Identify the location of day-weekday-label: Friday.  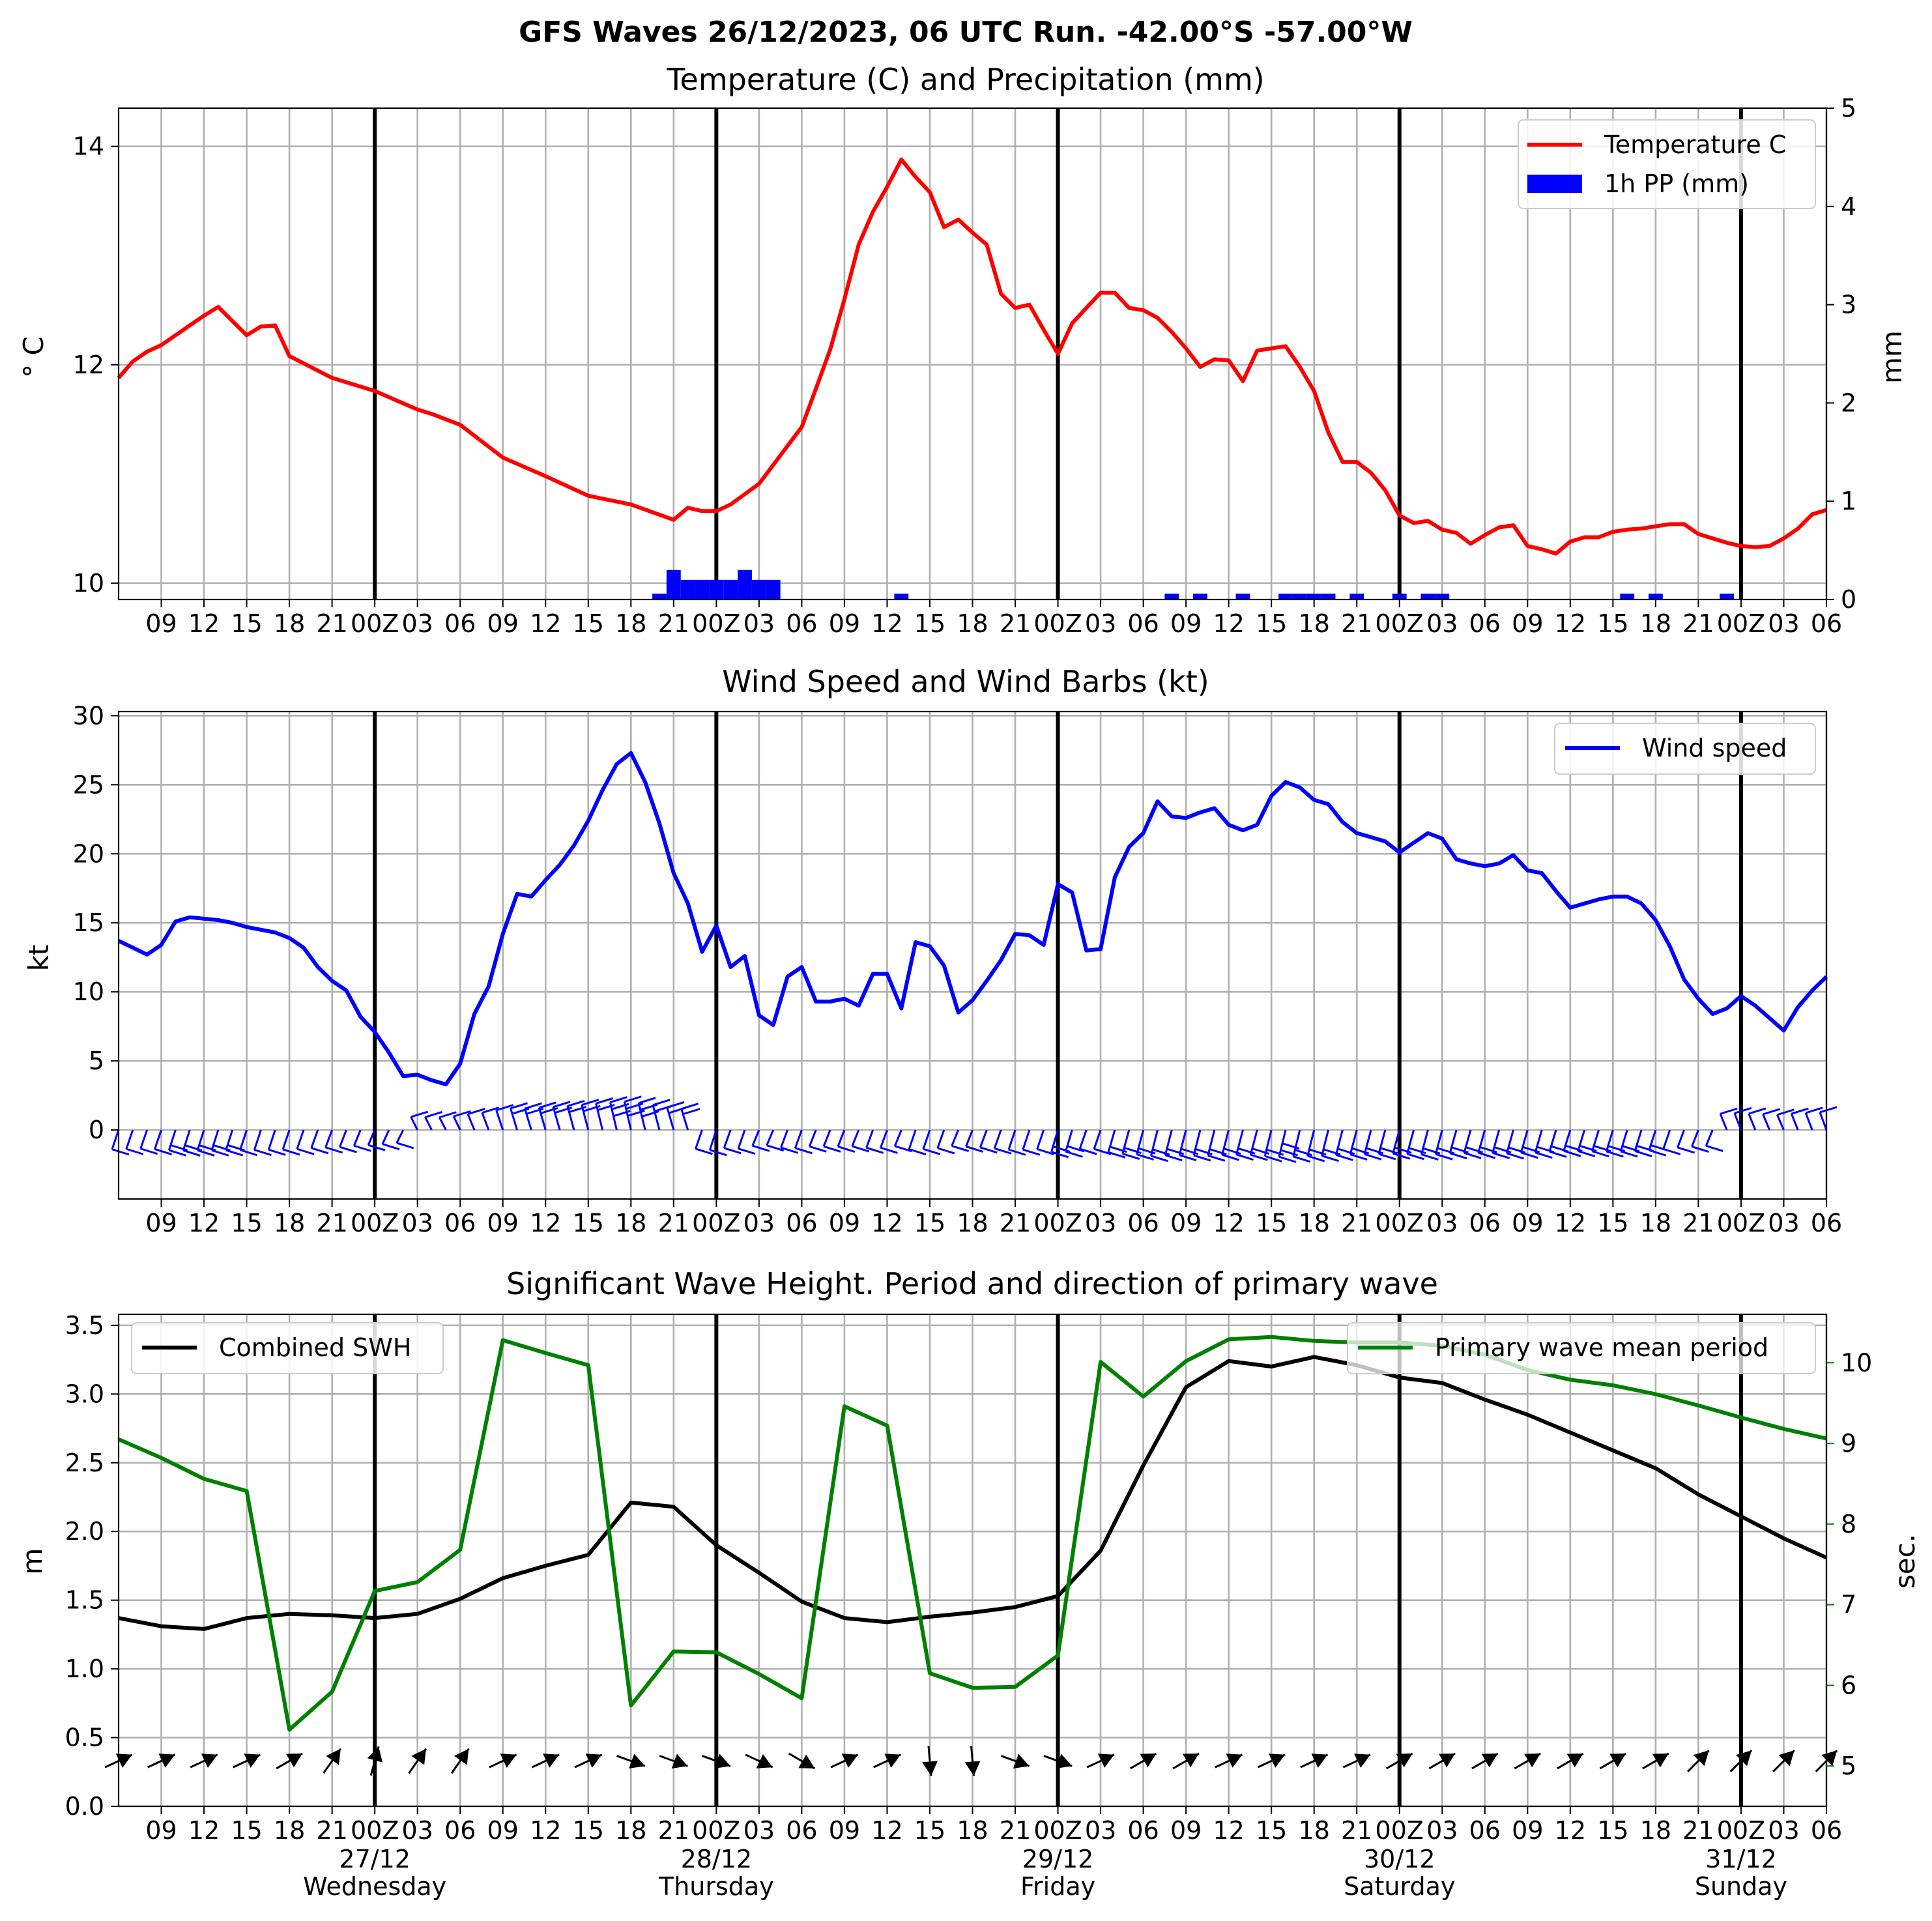
(1057, 1886).